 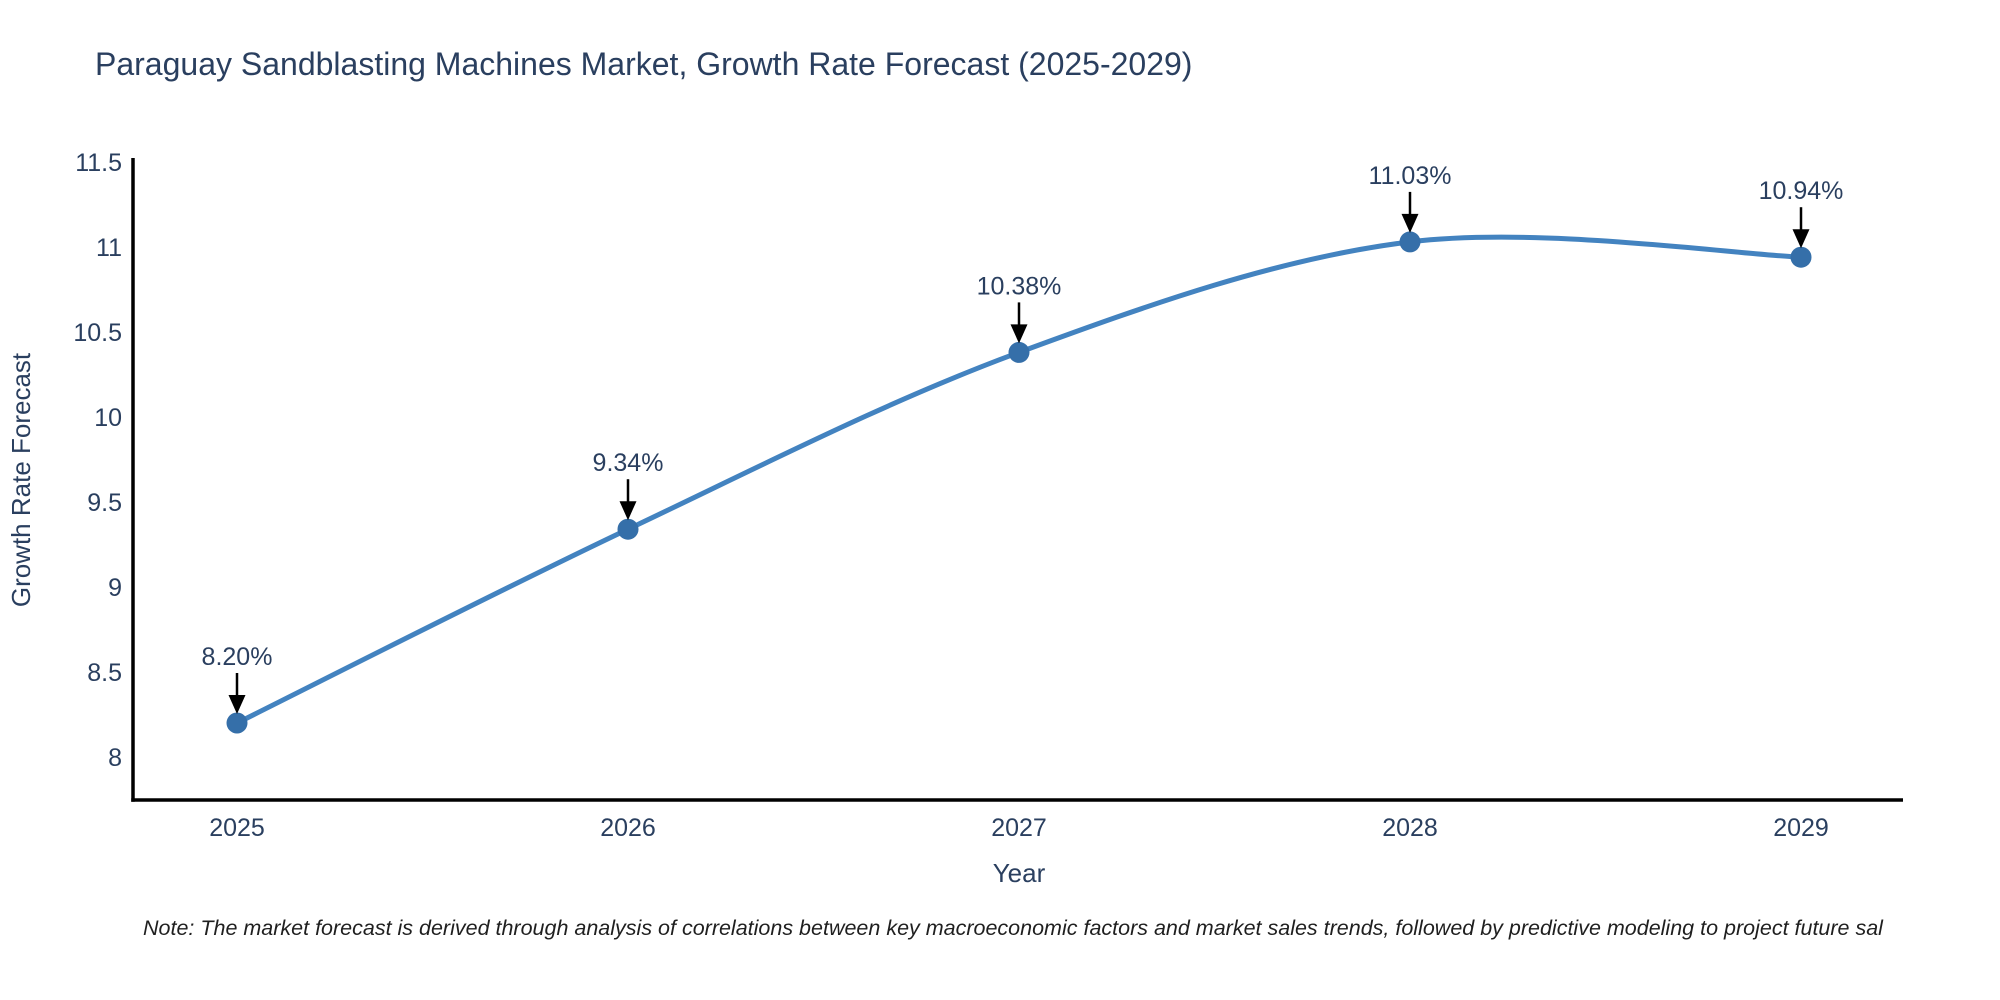 I want to click on x-axis-ticks: 2025 2026 2027 2028 2029, so click(x=1019, y=828).